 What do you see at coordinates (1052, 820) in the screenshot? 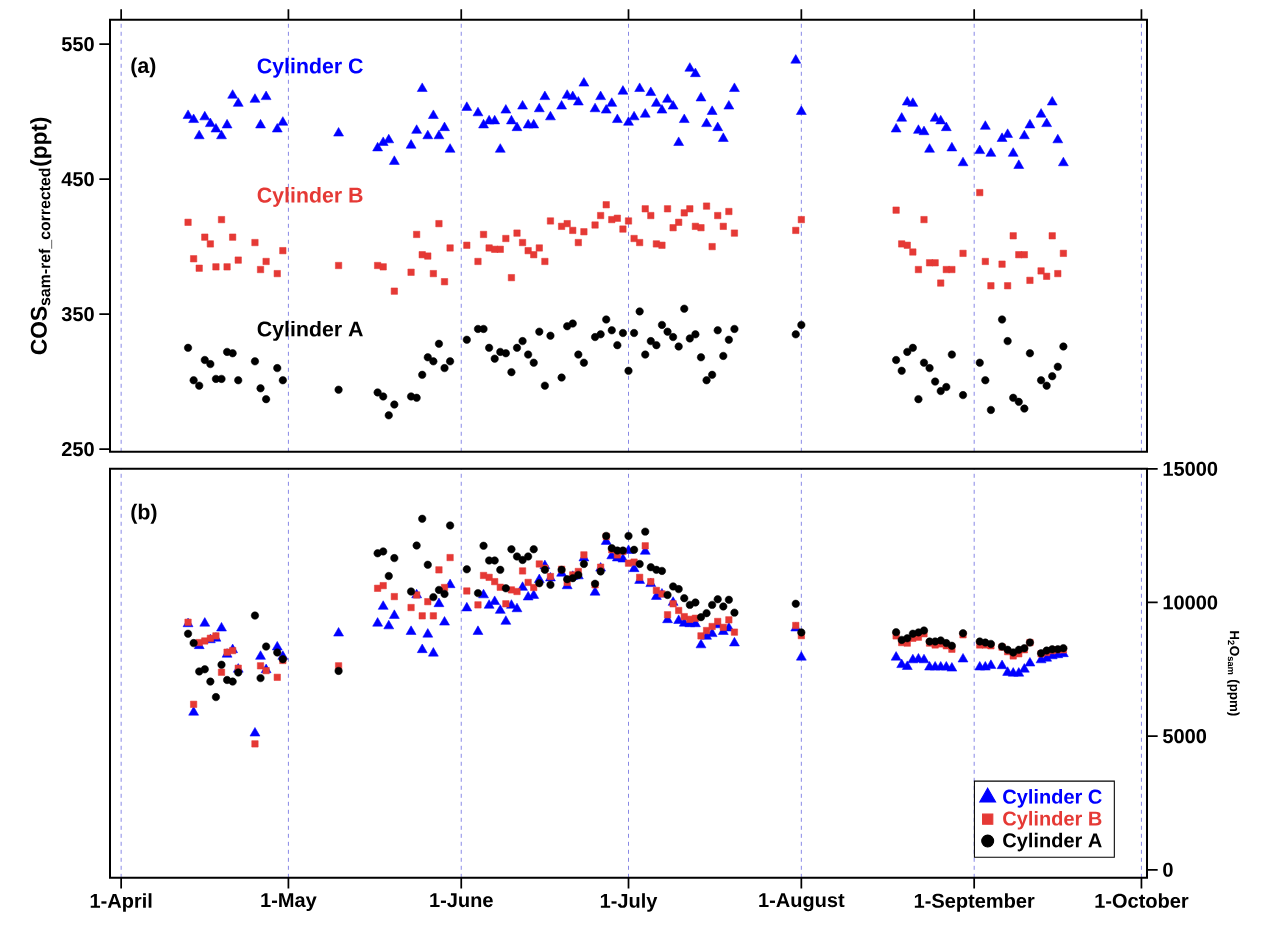
I see `legend-label: Cylinder B` at bounding box center [1052, 820].